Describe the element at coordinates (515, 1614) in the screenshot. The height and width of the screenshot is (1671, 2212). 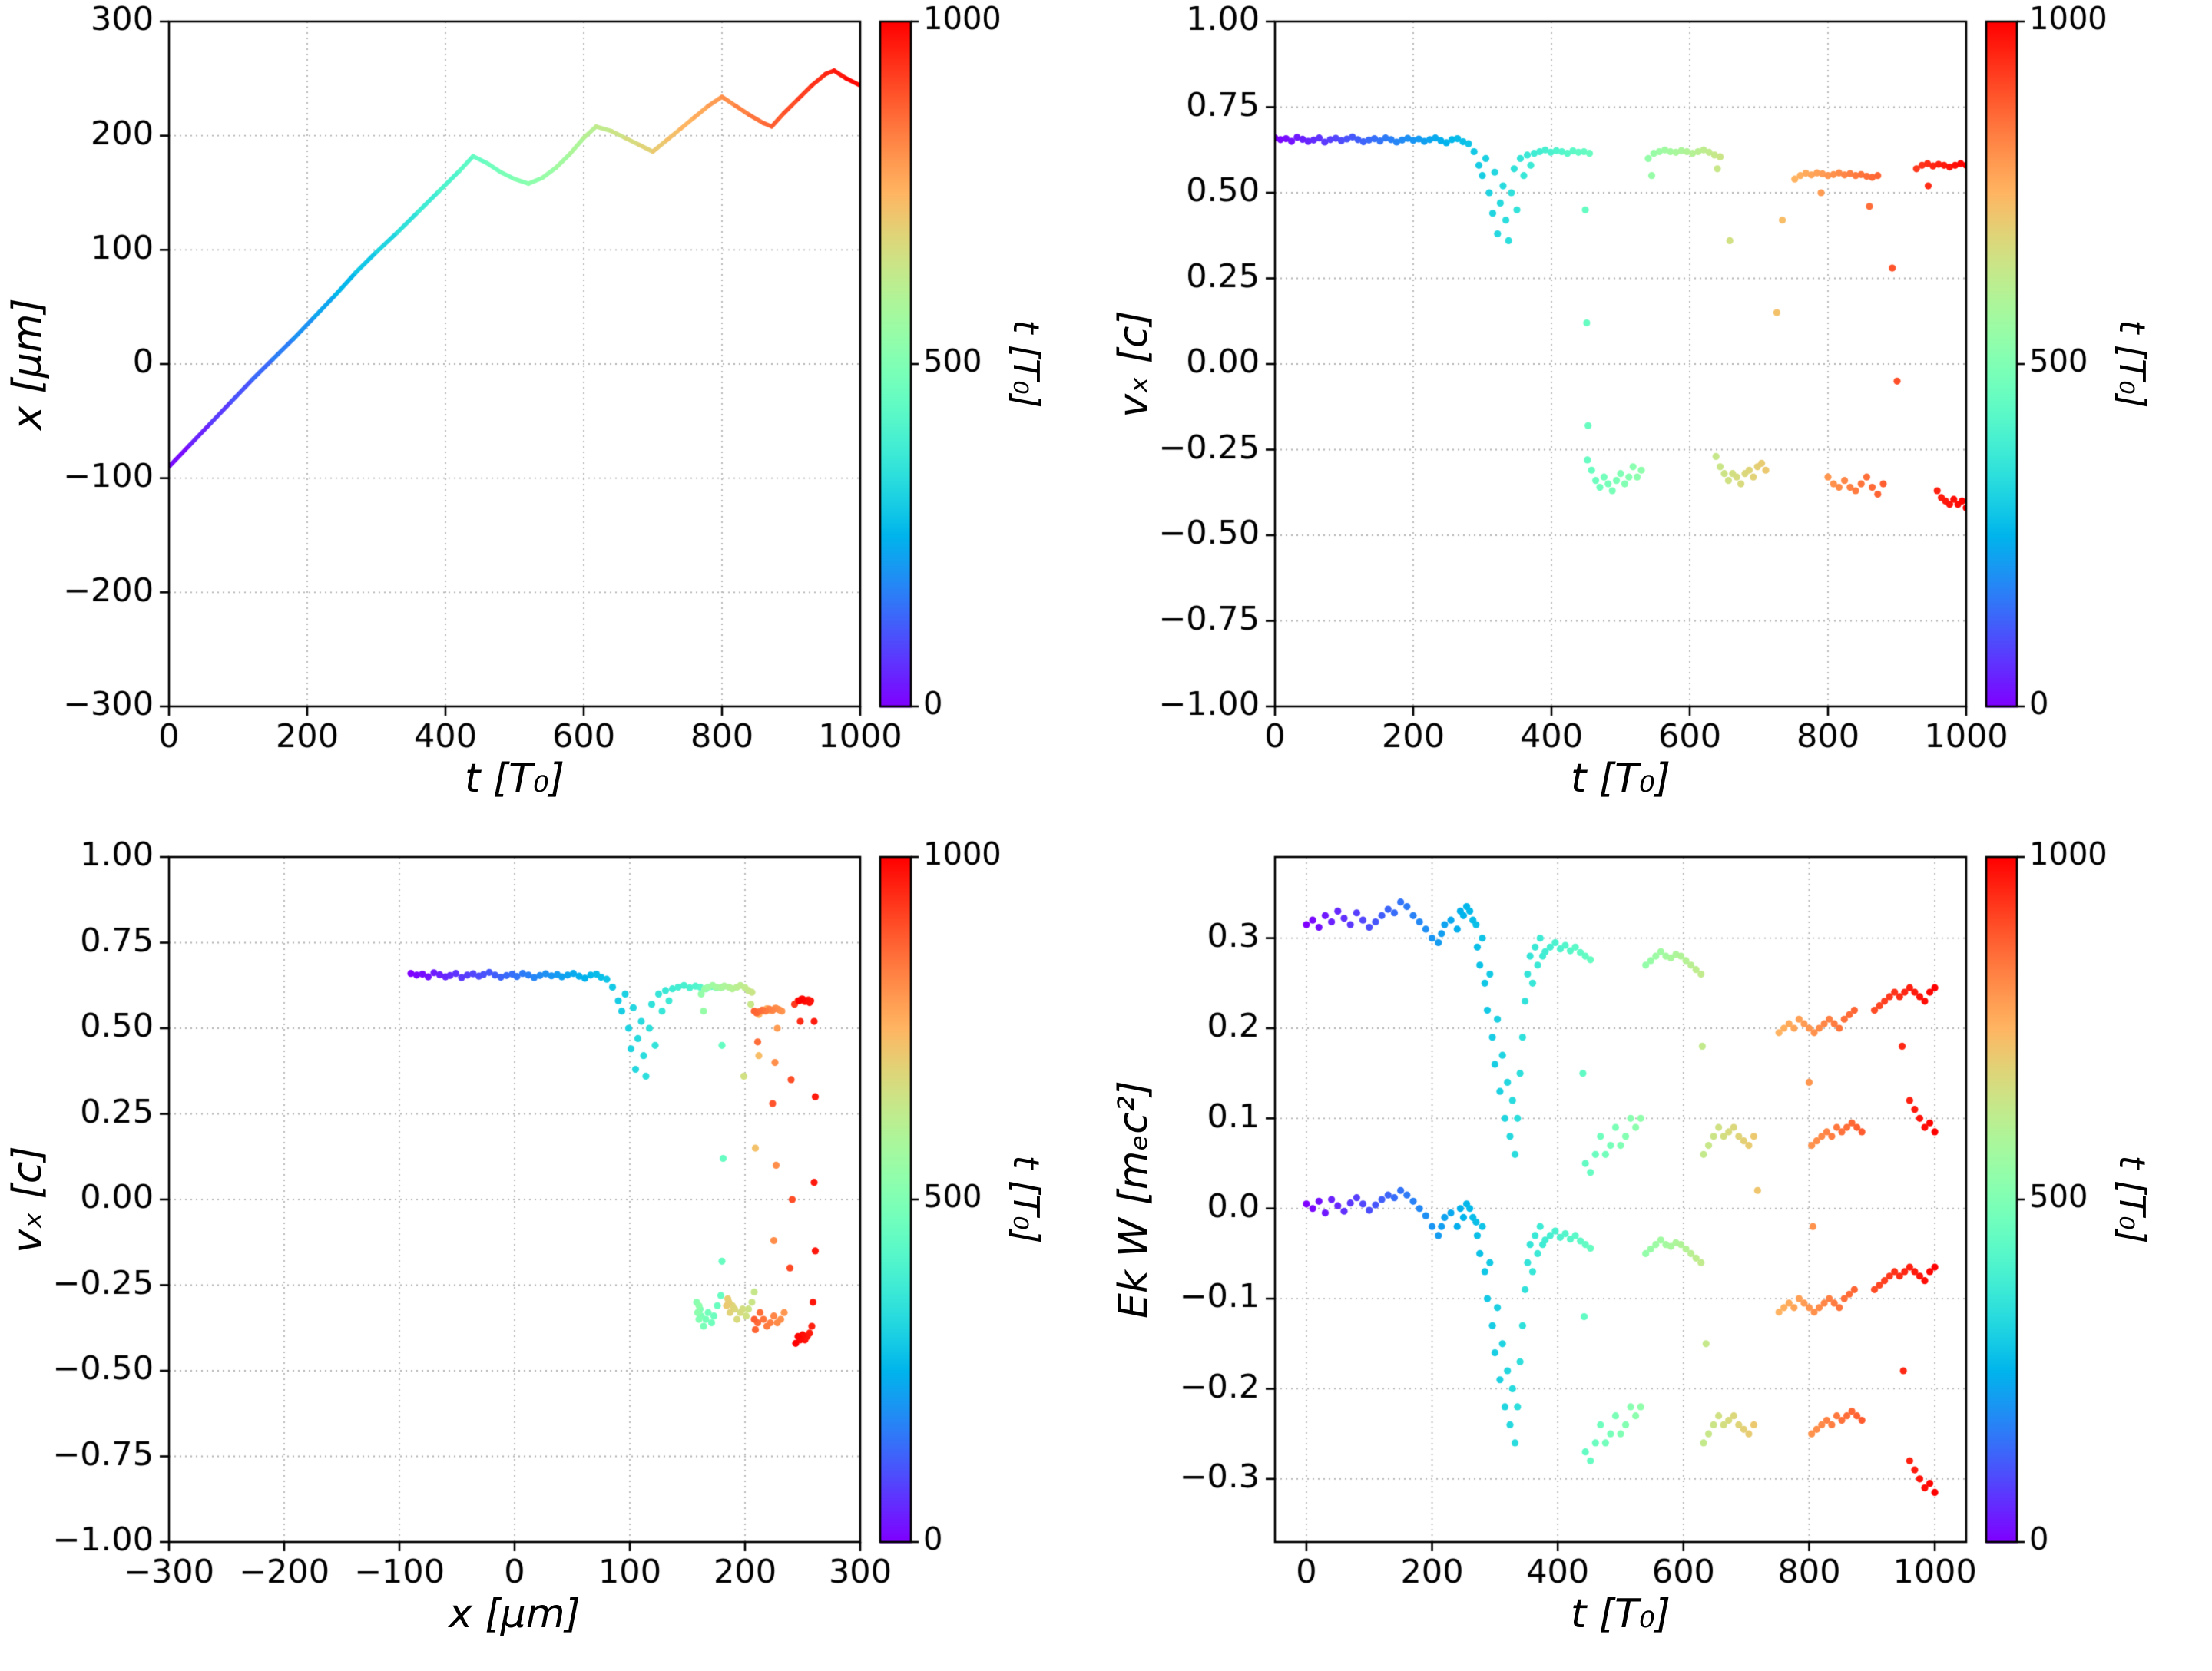
I see `x-axis-label: x [μm]` at that location.